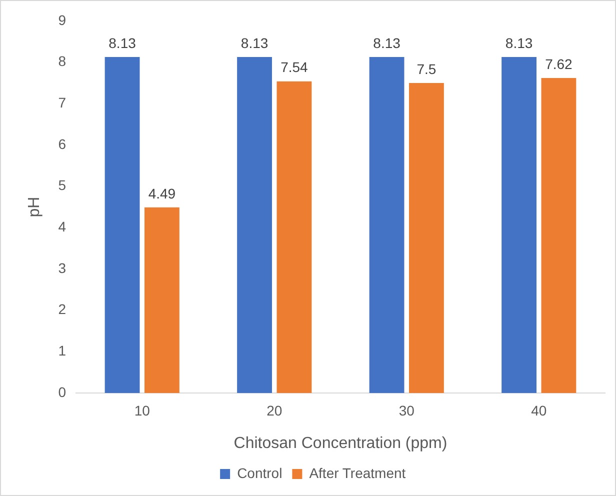 This screenshot has height=496, width=616. I want to click on x-tick-label: 30, so click(406, 410).